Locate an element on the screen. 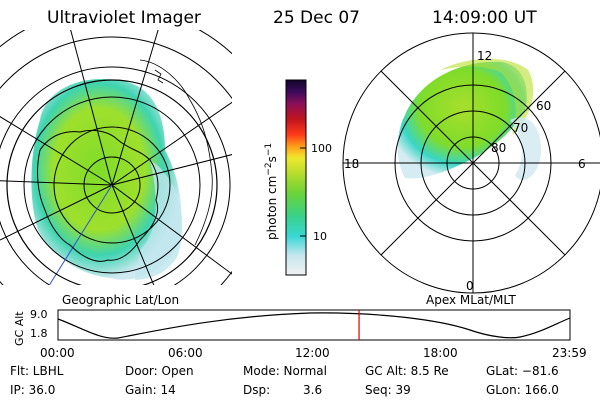 The image size is (600, 400). date-label: 25 Dec 07 is located at coordinates (316, 18).